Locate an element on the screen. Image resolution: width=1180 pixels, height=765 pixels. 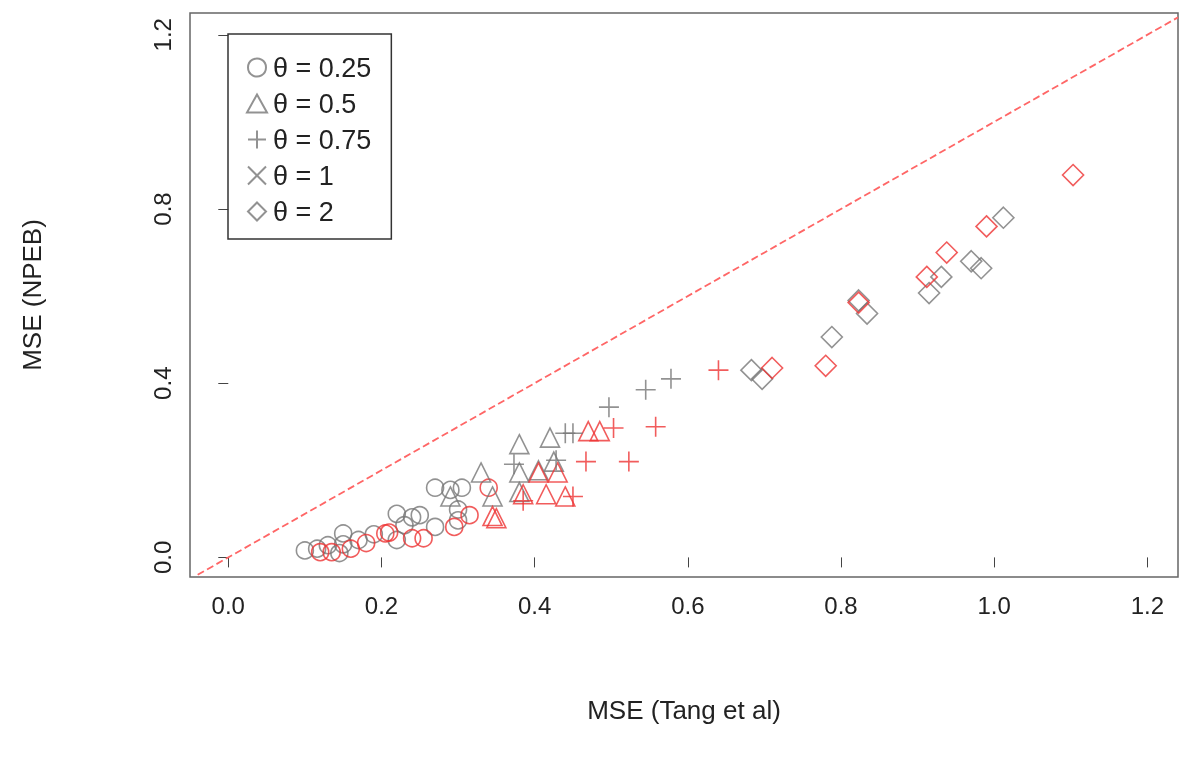
legend-label: θ = 2 is located at coordinates (303, 211).